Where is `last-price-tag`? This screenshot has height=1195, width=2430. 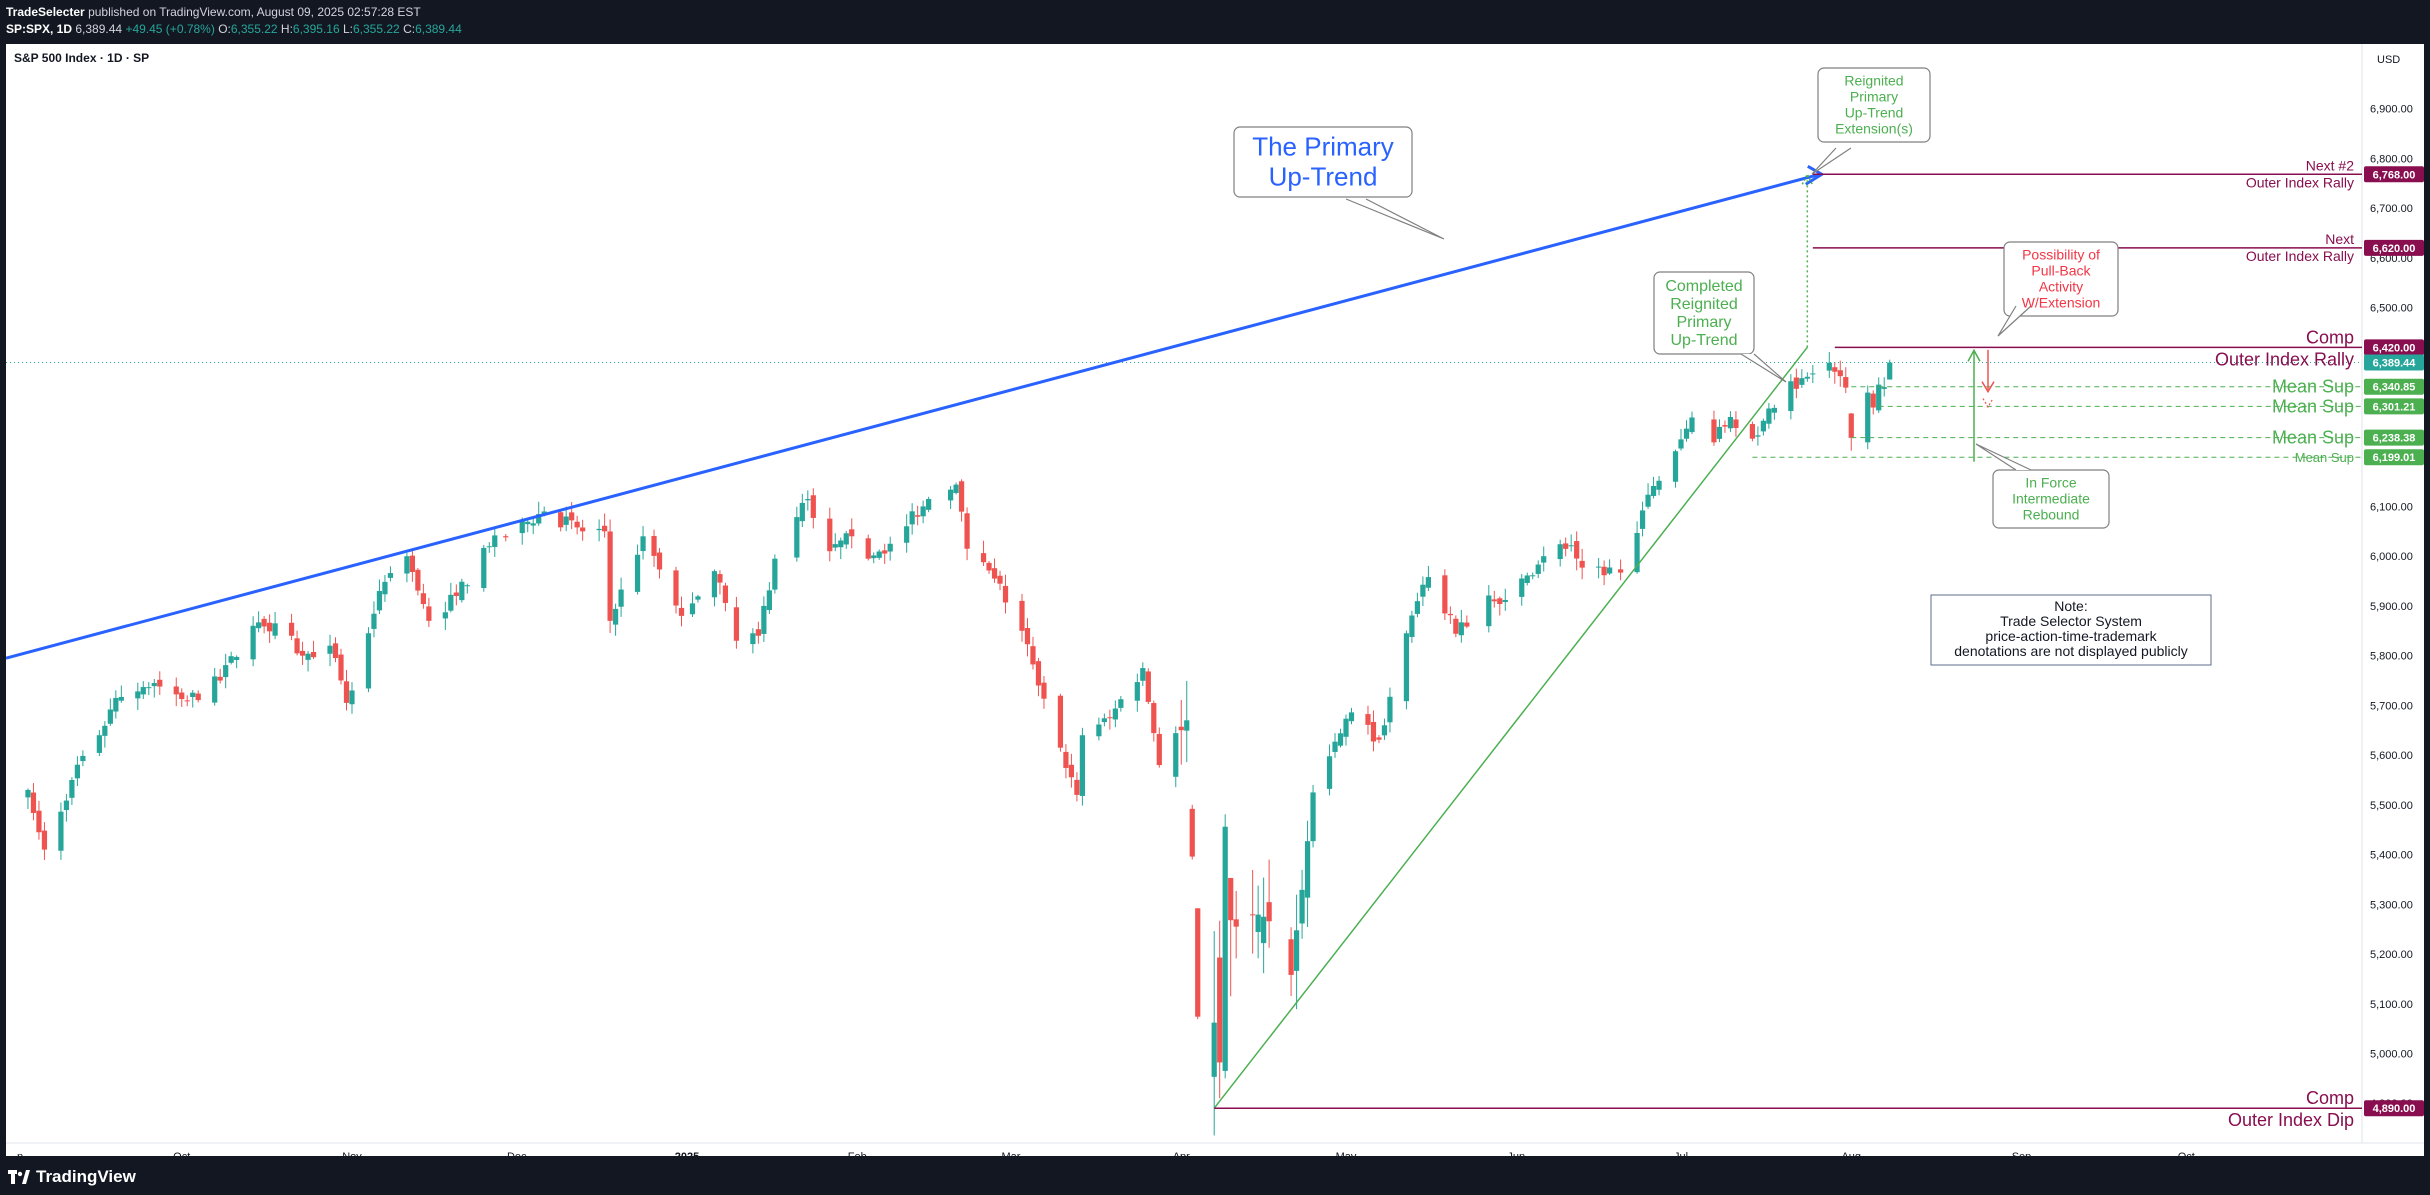 last-price-tag is located at coordinates (2394, 362).